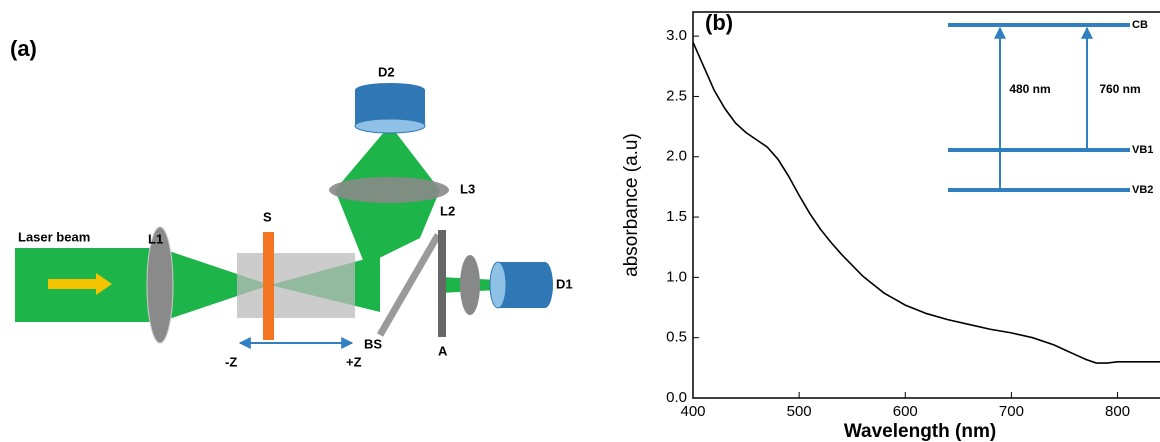 The width and height of the screenshot is (1160, 442). What do you see at coordinates (920, 431) in the screenshot?
I see `x-axis-label: Wavelength (nm)` at bounding box center [920, 431].